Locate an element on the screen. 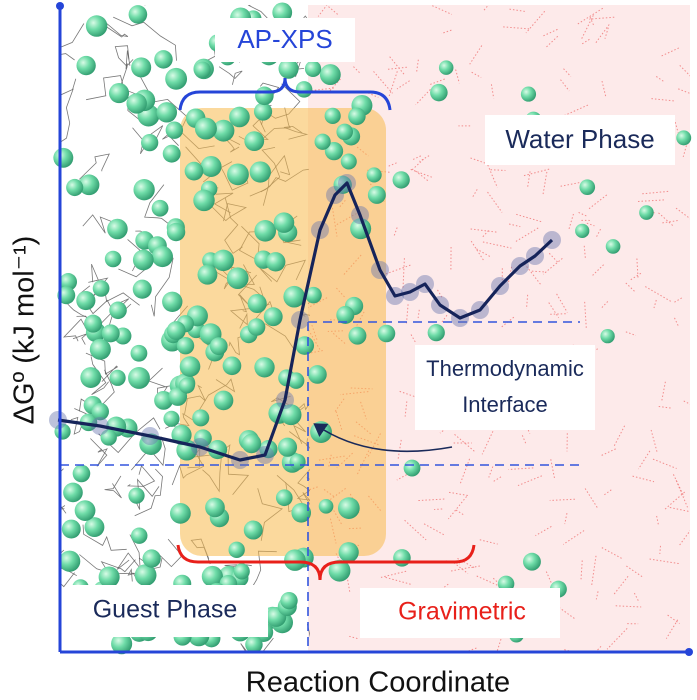 This screenshot has width=697, height=700. interface-label: Thermodynamic is located at coordinates (505, 368).